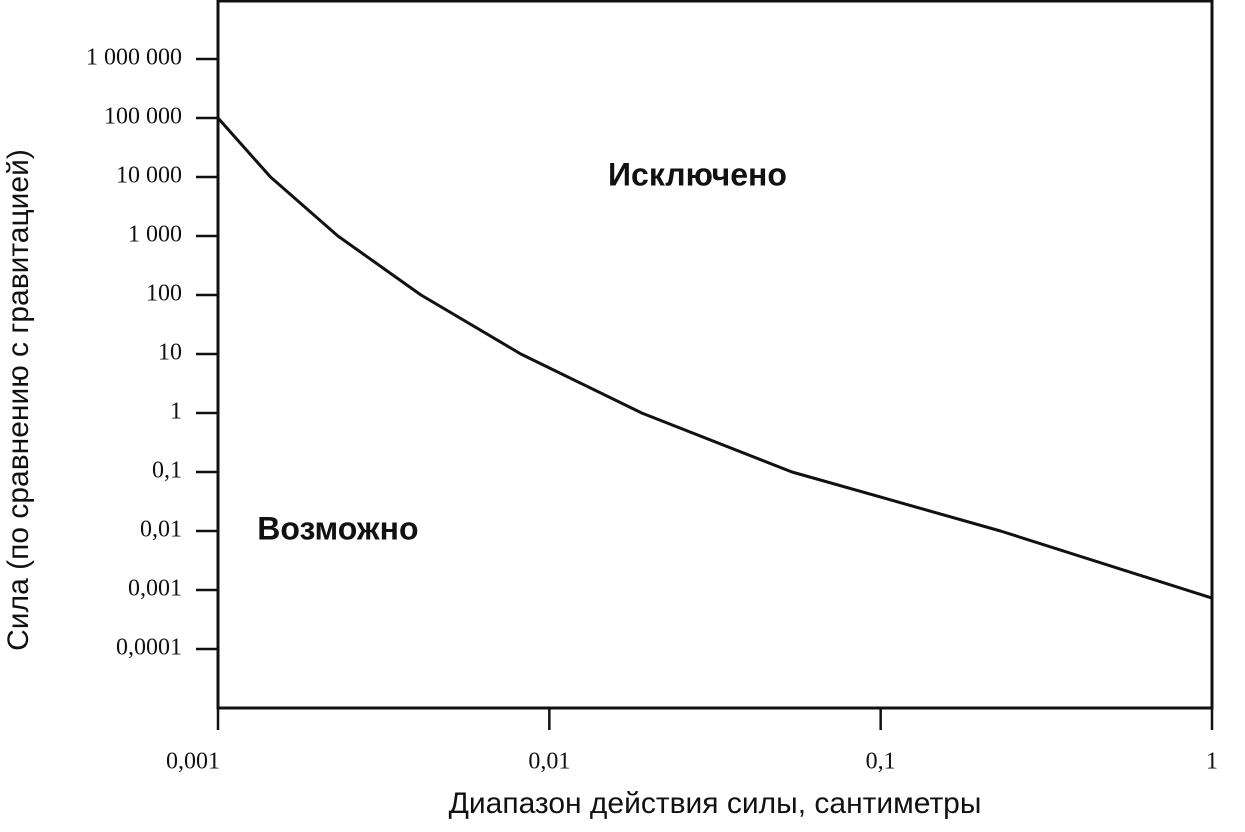 The image size is (1245, 832). What do you see at coordinates (549, 762) in the screenshot?
I see `x-tick-label: 0,01` at bounding box center [549, 762].